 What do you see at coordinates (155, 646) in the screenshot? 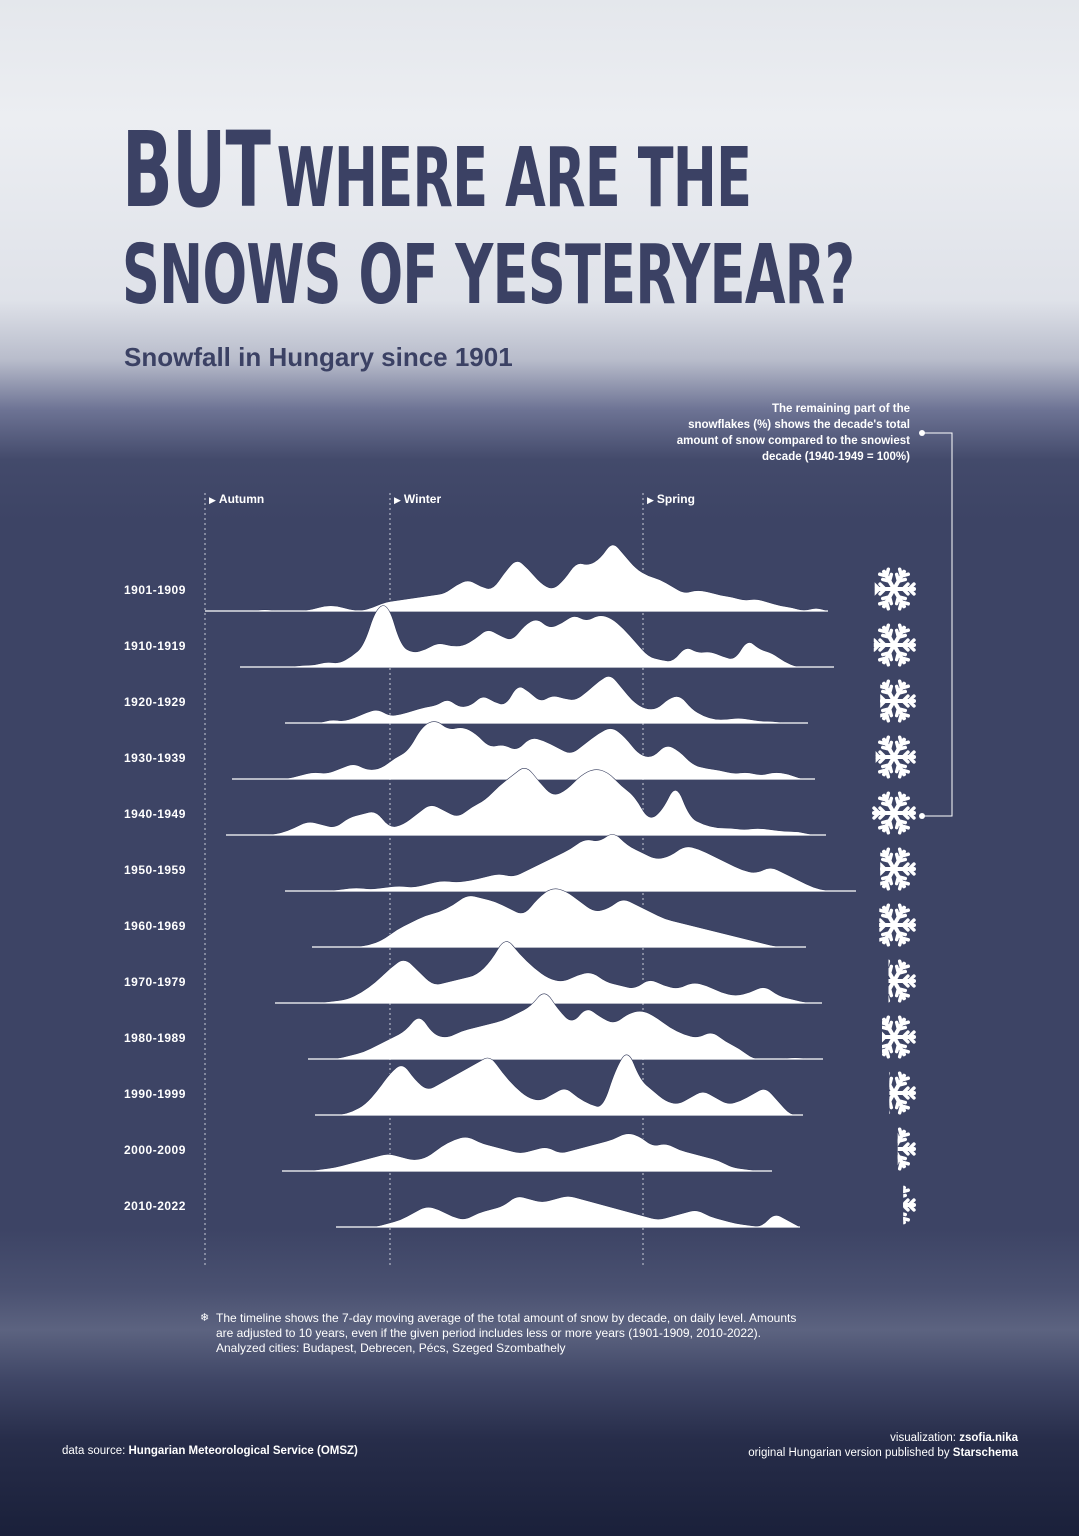
I see `decade-label: 1910-1919` at bounding box center [155, 646].